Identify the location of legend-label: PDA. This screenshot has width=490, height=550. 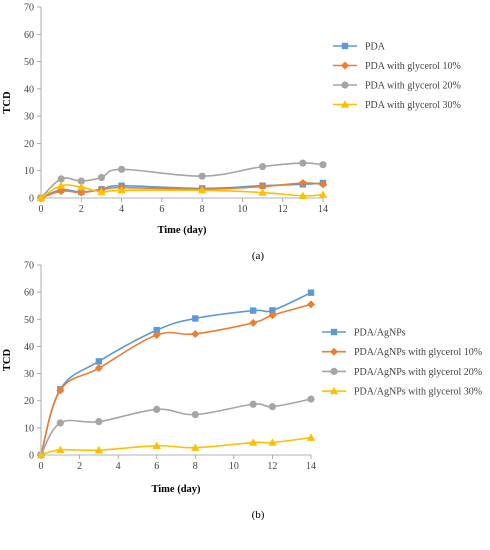
(375, 47).